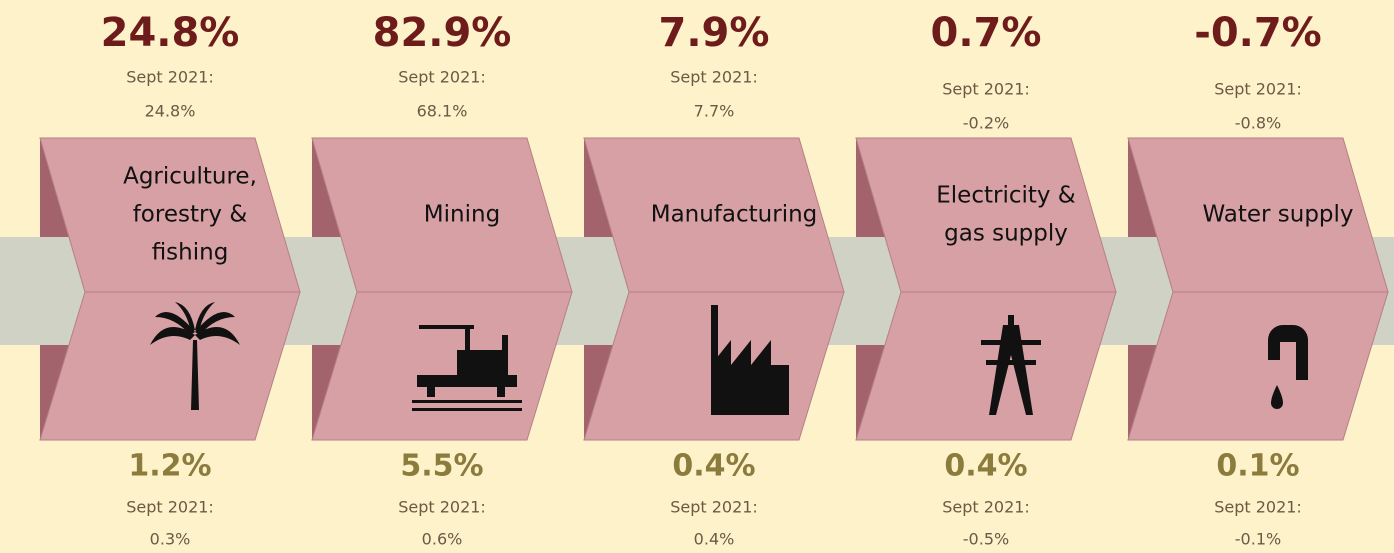  What do you see at coordinates (442, 539) in the screenshot?
I see `bottom-prior: 0.6%` at bounding box center [442, 539].